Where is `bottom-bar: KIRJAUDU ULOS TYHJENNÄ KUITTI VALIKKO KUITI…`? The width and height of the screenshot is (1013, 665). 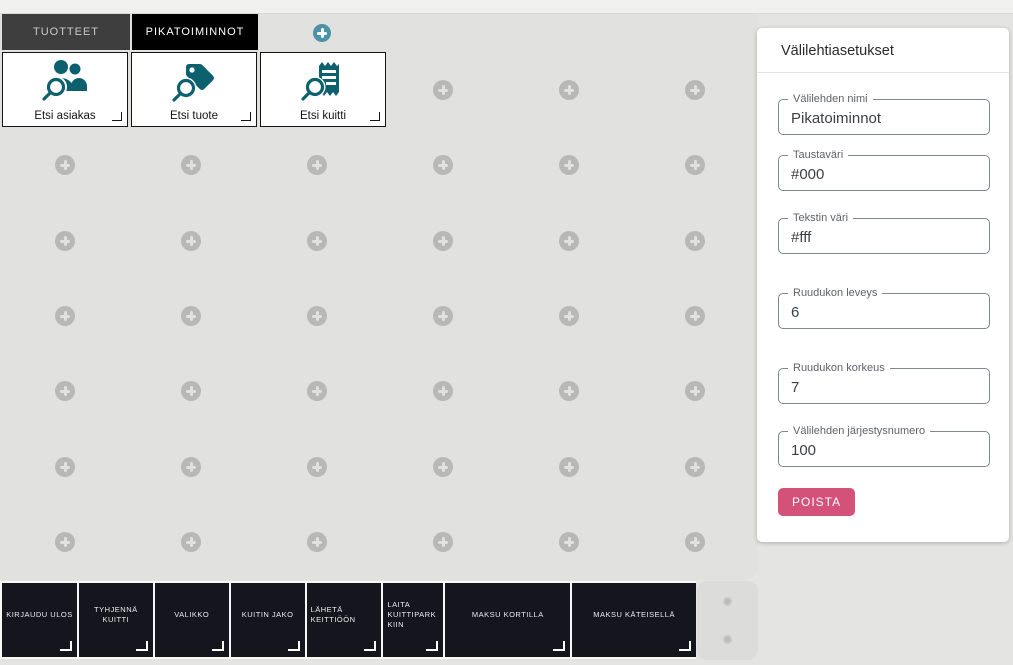 bottom-bar: KIRJAUDU ULOS TYHJENNÄ KUITTI VALIKKO KUITI… is located at coordinates (348, 620).